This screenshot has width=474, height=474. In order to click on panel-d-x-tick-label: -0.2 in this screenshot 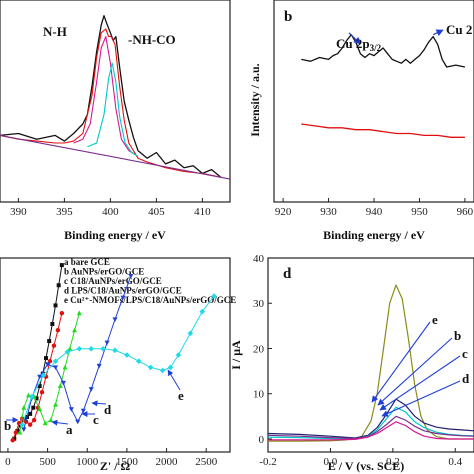, I will do `click(267, 462)`.